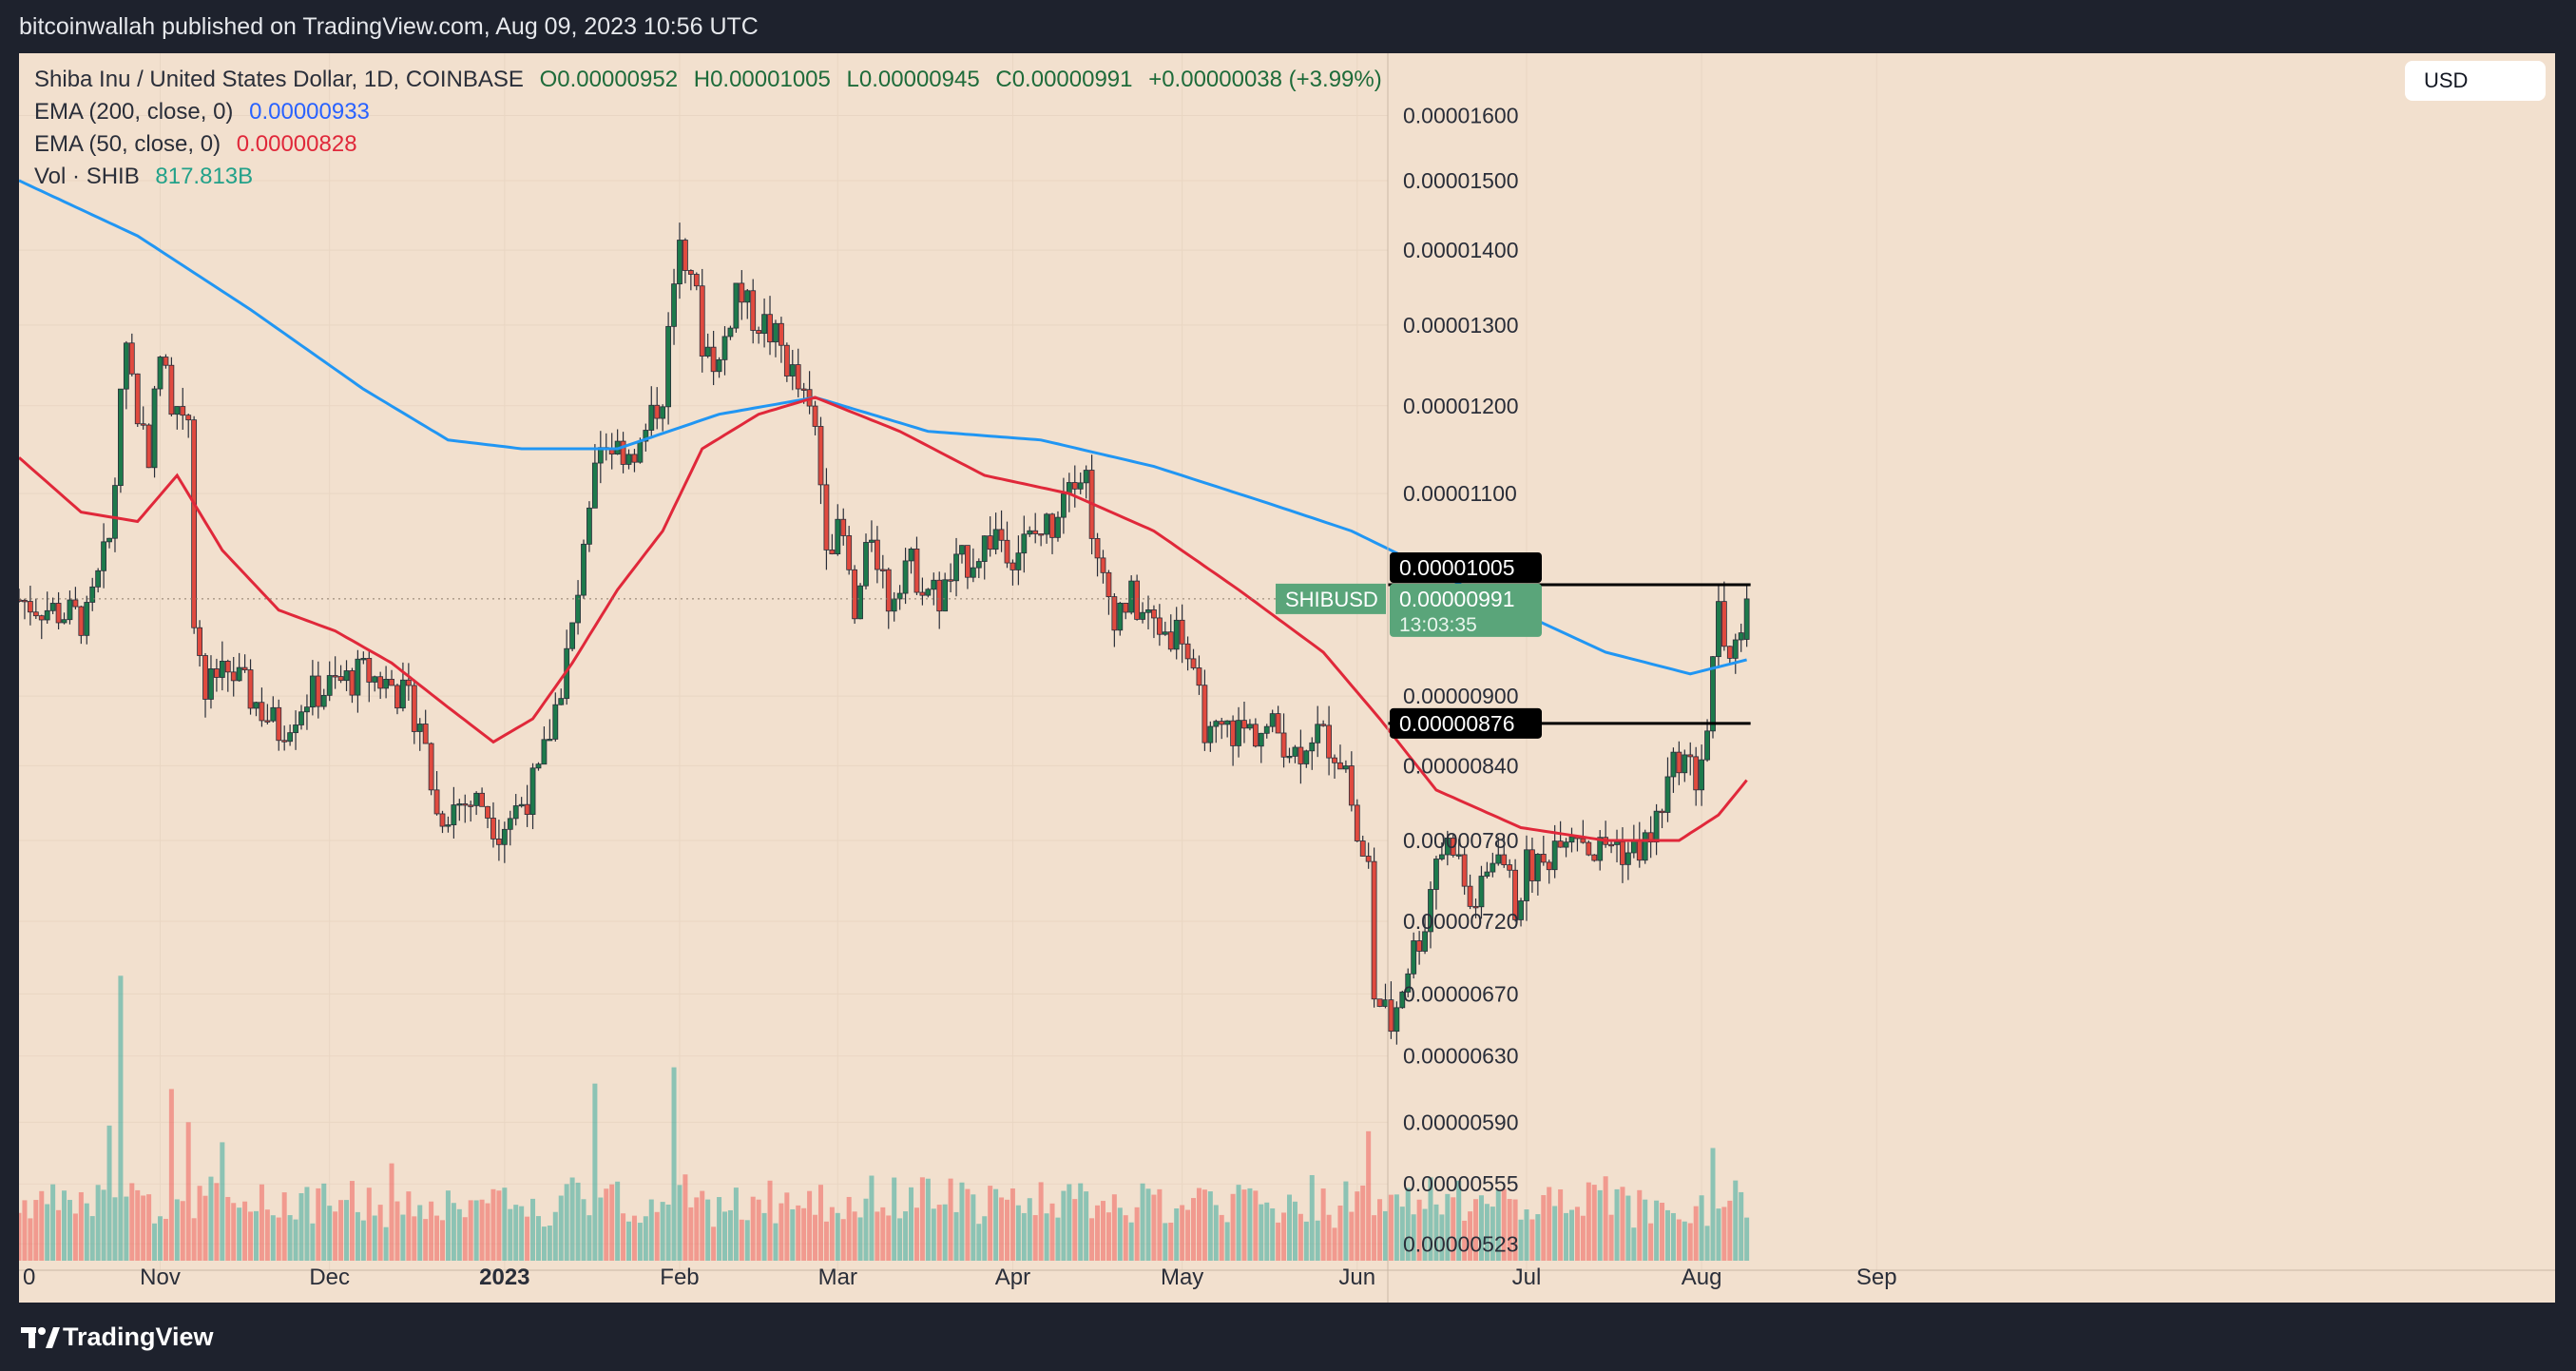  What do you see at coordinates (762, 79) in the screenshot?
I see `high-value: H0.00001005` at bounding box center [762, 79].